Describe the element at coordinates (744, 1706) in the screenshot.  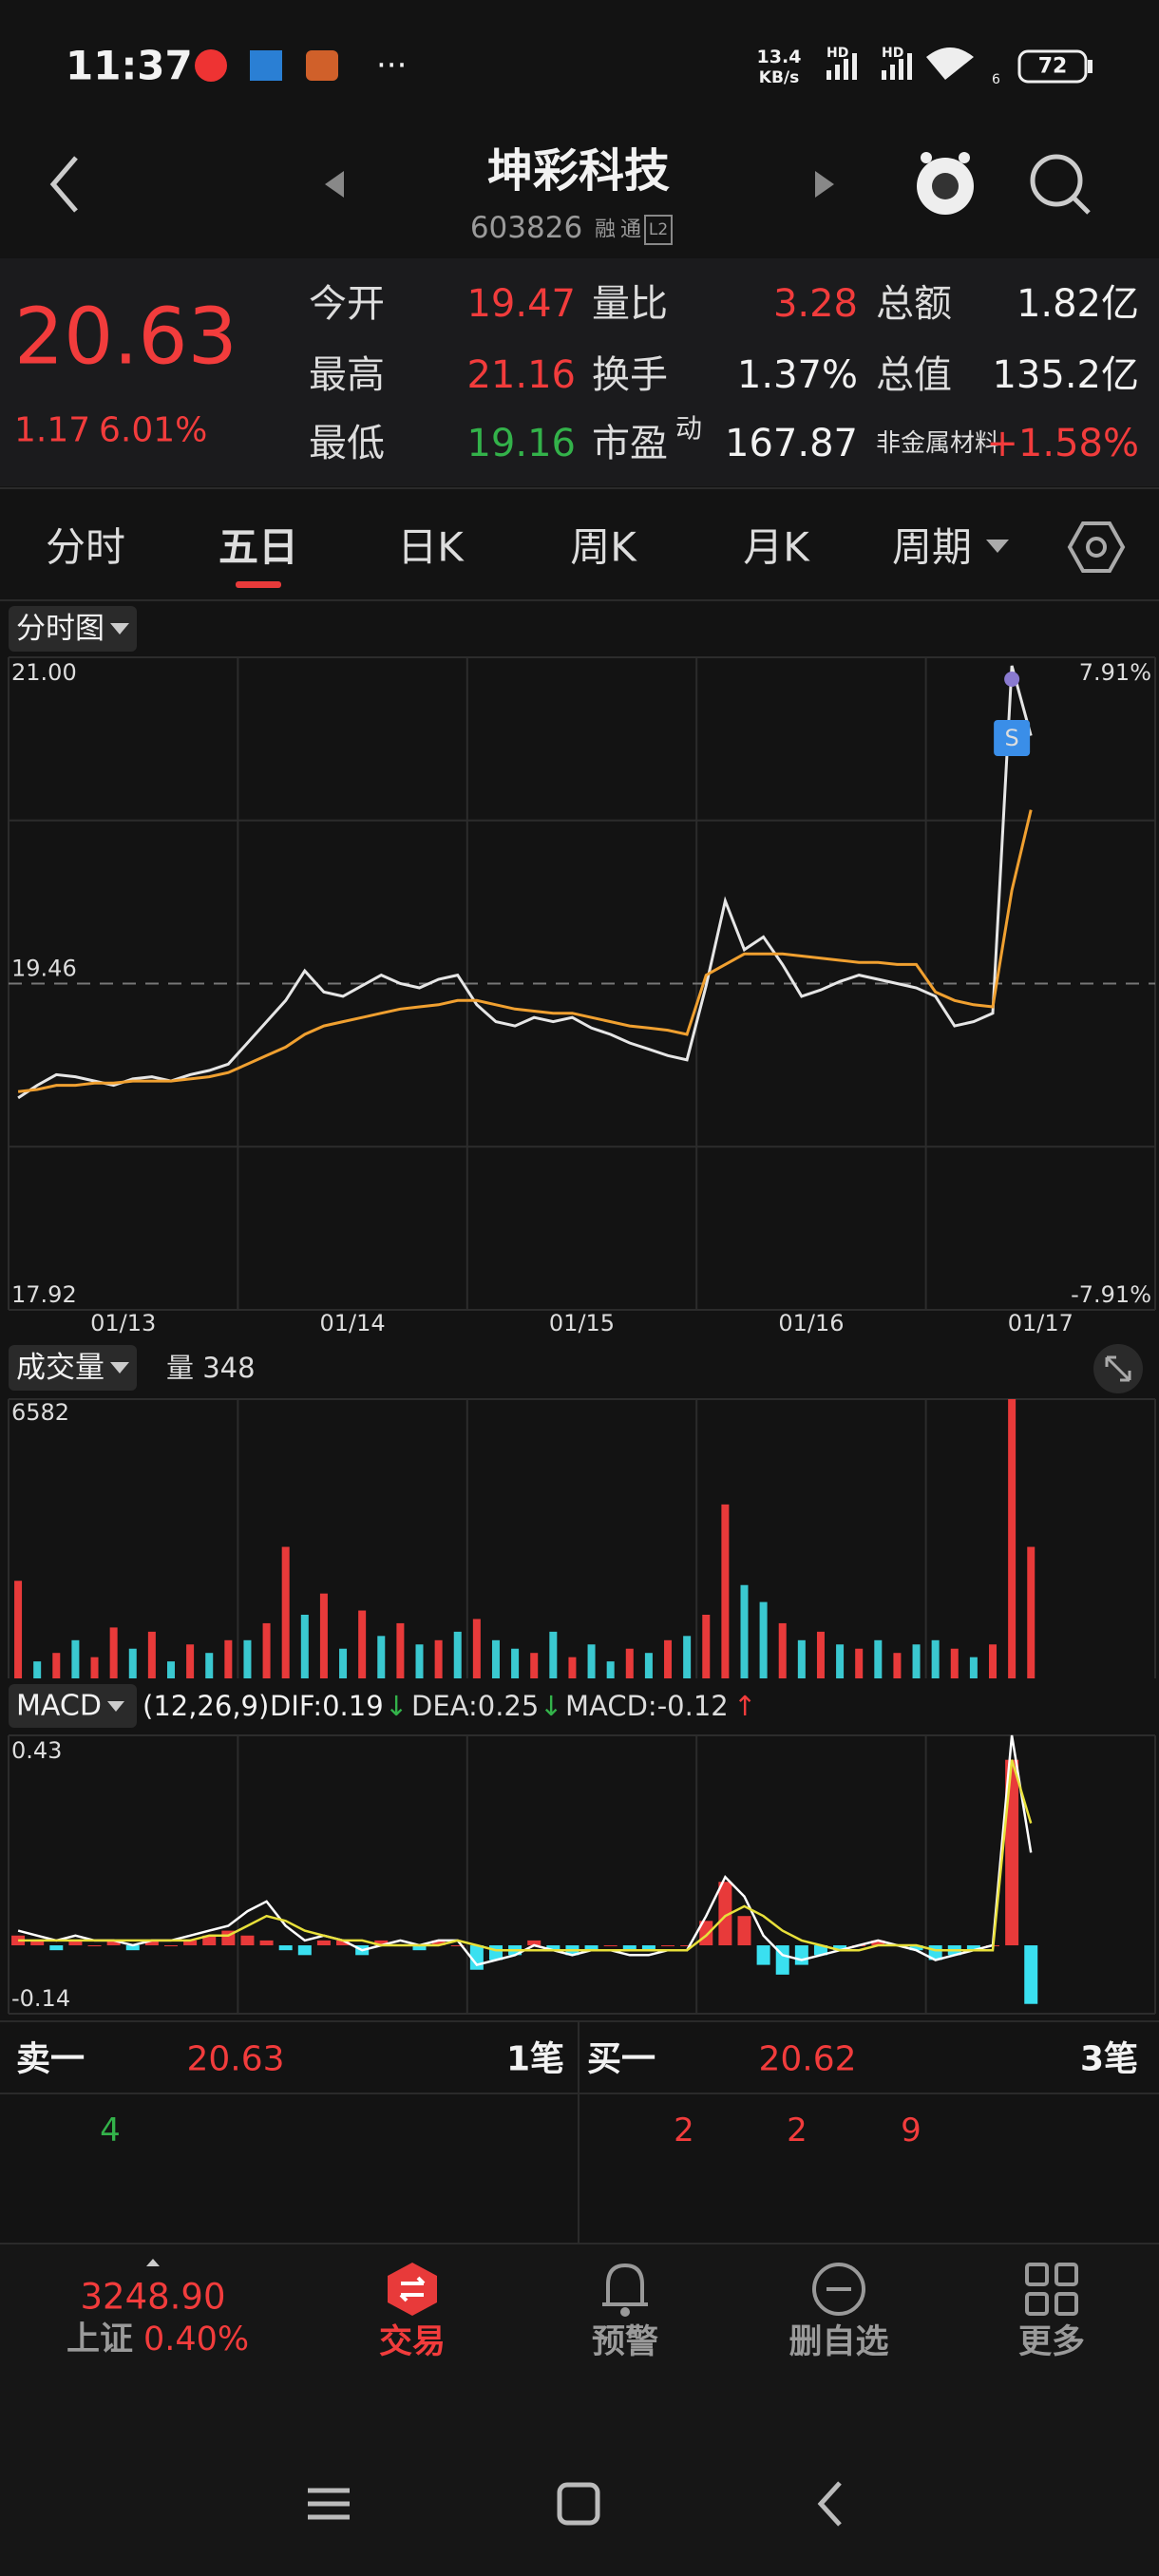
I see `macd-arrow: ↑` at that location.